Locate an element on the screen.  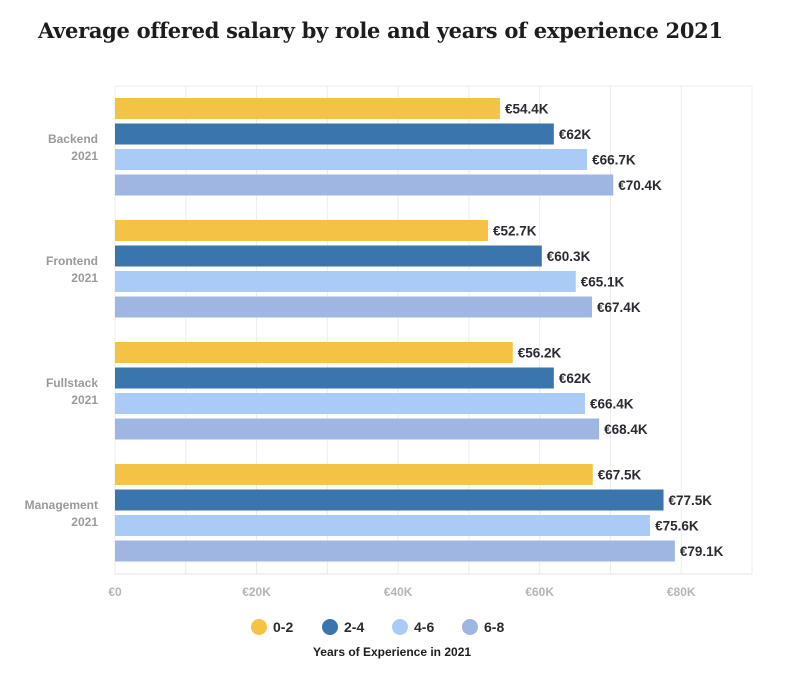
data-label: €67.4K is located at coordinates (619, 307).